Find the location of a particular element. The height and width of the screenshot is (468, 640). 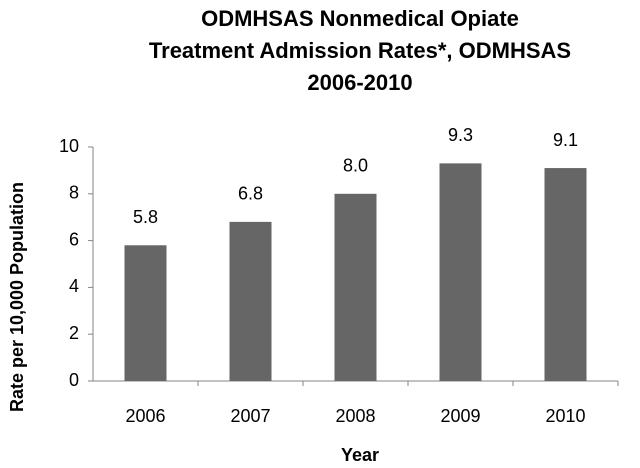

chart-title: ODMHSAS Nonmedical Opiate is located at coordinates (360, 18).